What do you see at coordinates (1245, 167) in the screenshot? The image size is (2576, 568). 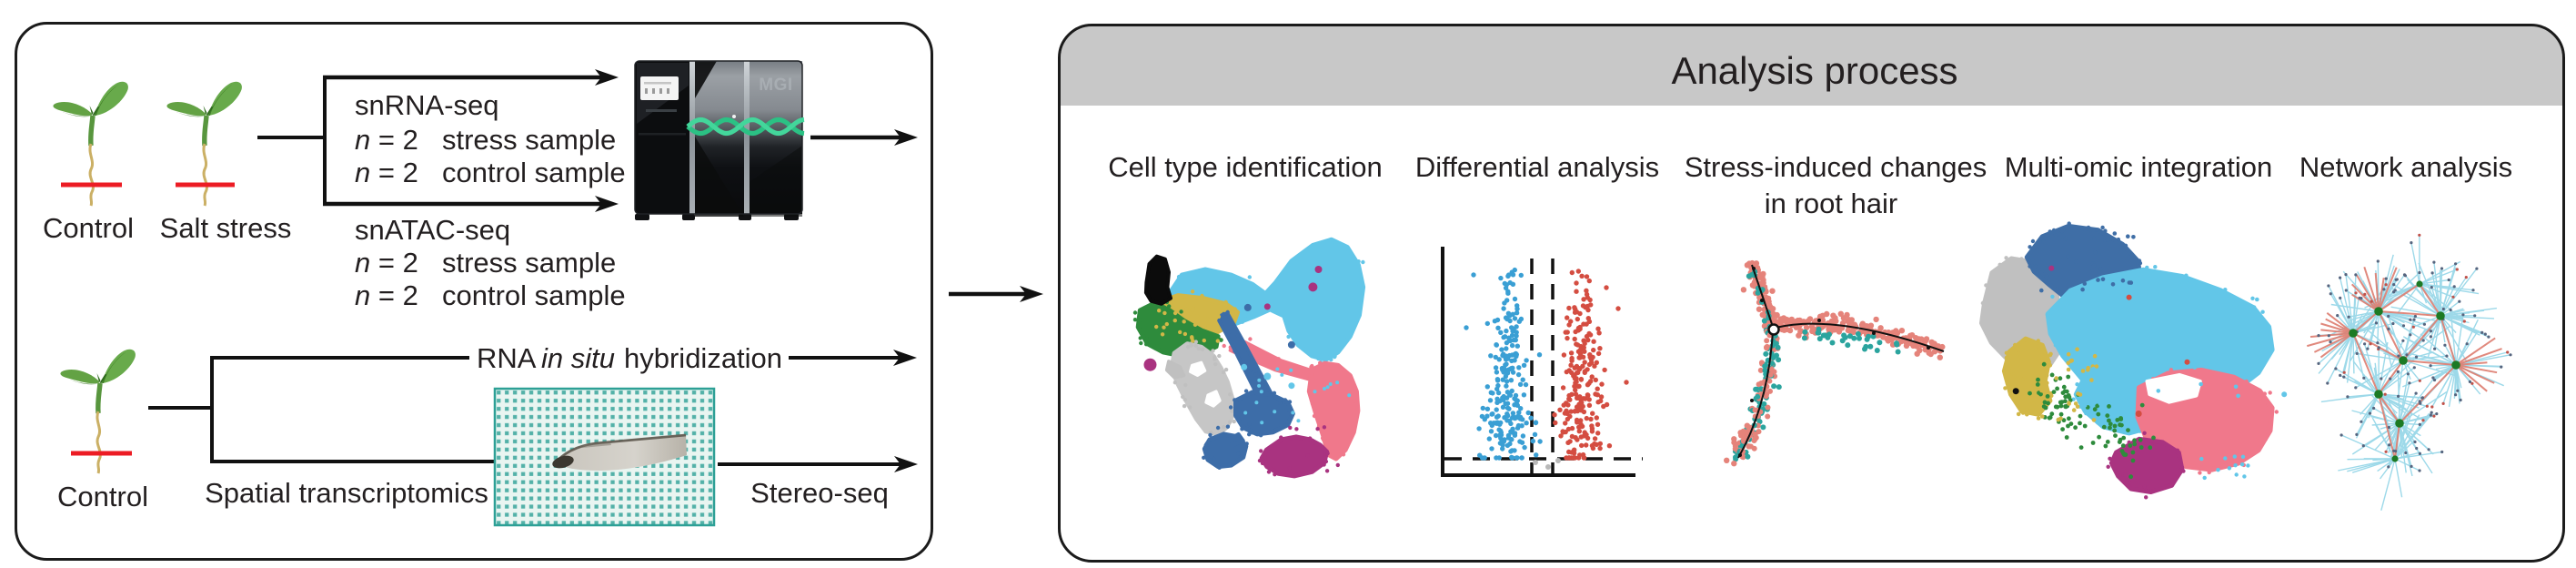 I see `svg-text: Cell type identification` at bounding box center [1245, 167].